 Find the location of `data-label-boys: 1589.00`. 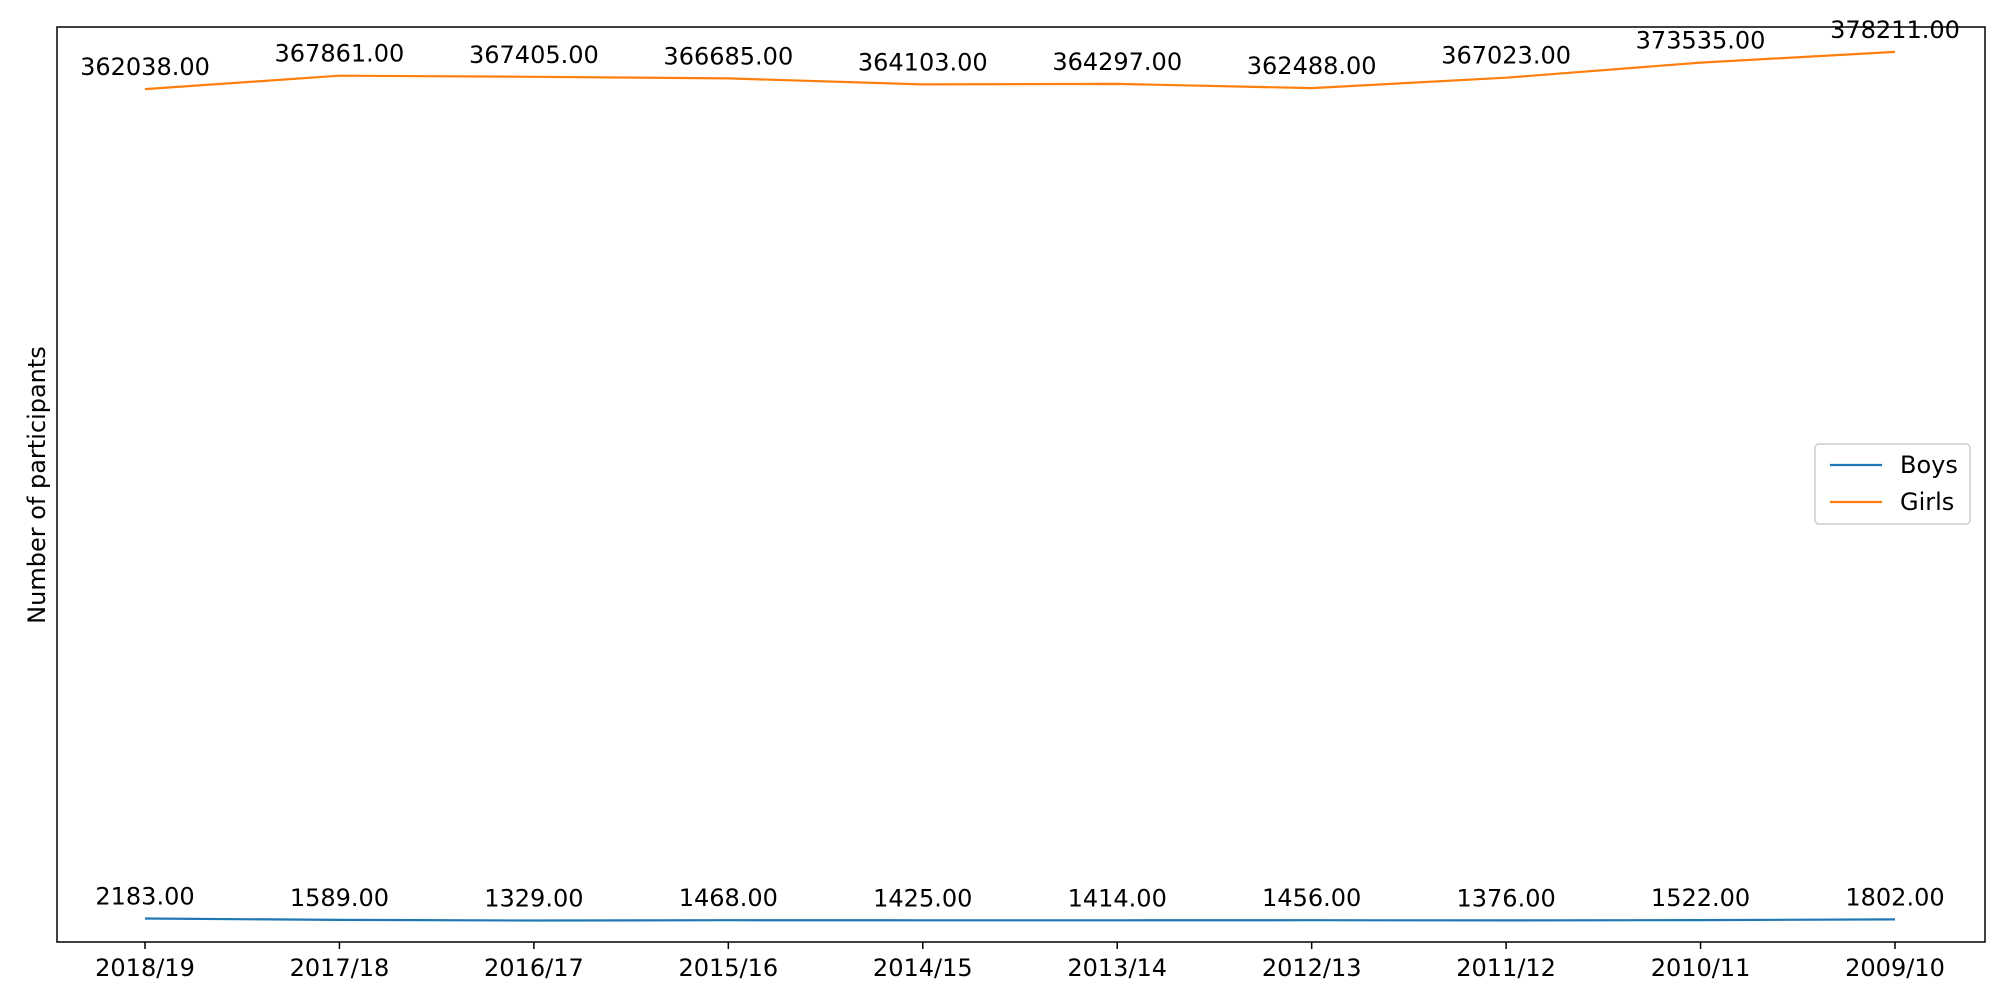

data-label-boys: 1589.00 is located at coordinates (339, 898).